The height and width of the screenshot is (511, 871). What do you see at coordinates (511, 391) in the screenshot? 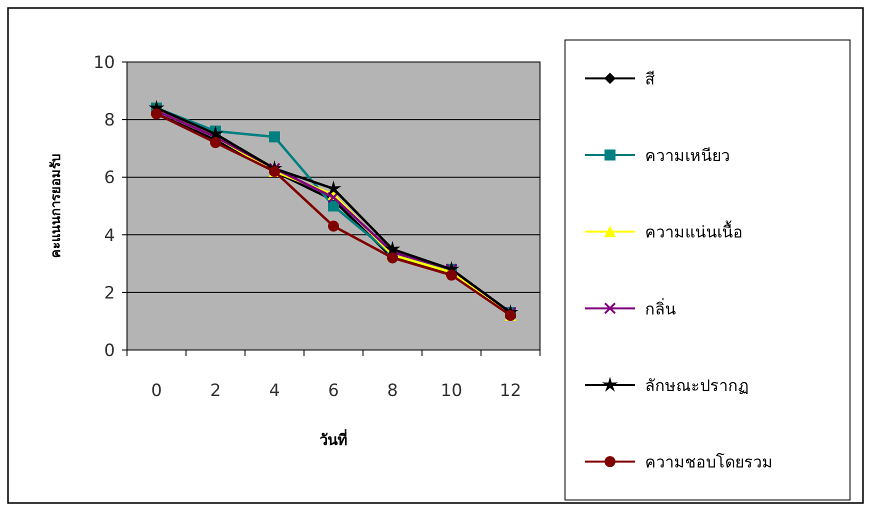
I see `x-tick-label: 12` at bounding box center [511, 391].